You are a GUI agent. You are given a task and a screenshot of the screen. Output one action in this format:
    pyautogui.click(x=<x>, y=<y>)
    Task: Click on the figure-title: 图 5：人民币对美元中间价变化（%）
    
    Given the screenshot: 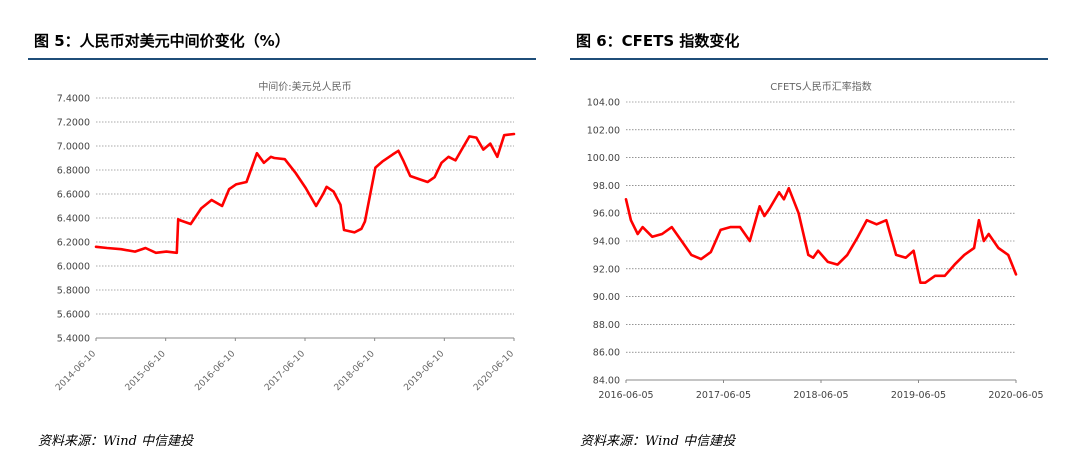 What is the action you would take?
    pyautogui.click(x=162, y=41)
    